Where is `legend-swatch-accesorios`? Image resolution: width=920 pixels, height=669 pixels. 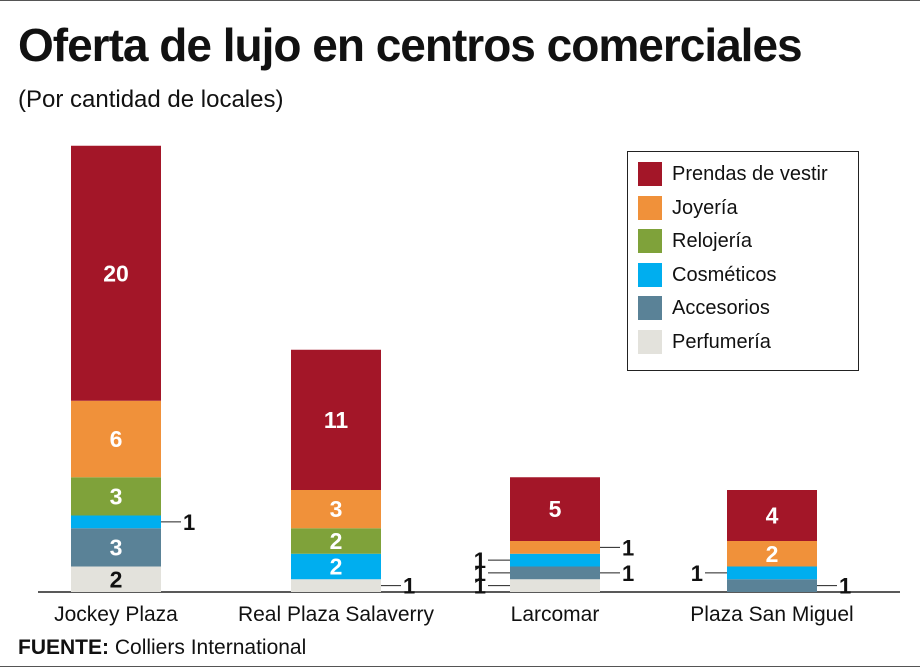
legend-swatch-accesorios is located at coordinates (650, 308).